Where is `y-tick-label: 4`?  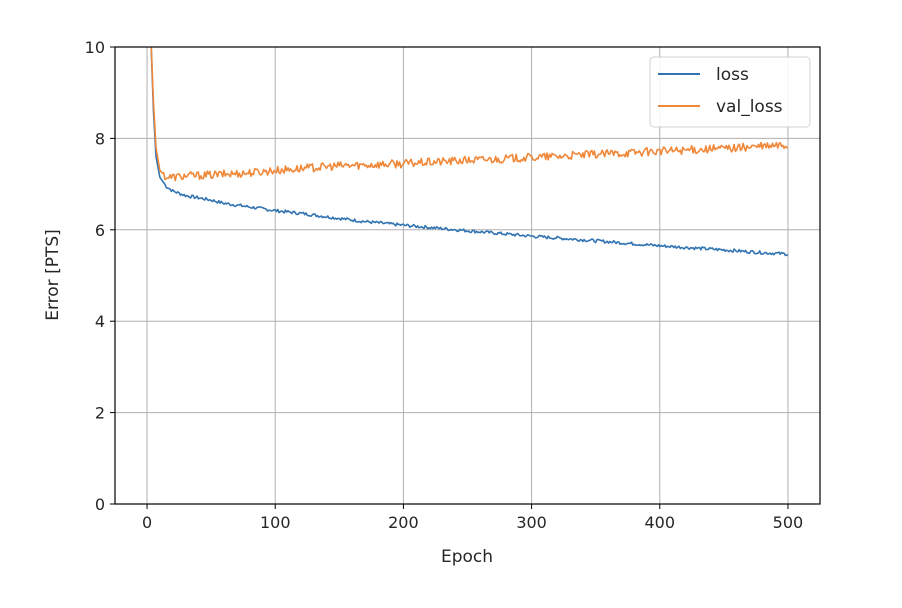 y-tick-label: 4 is located at coordinates (100, 321).